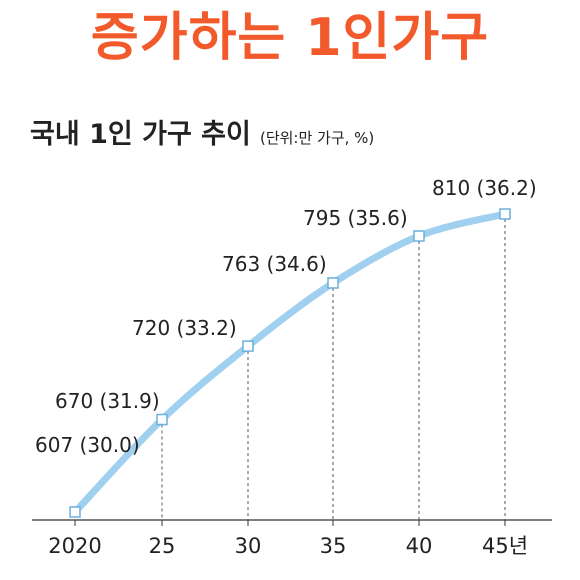 The height and width of the screenshot is (580, 580). Describe the element at coordinates (419, 546) in the screenshot. I see `x-tick-label-4: 40` at that location.